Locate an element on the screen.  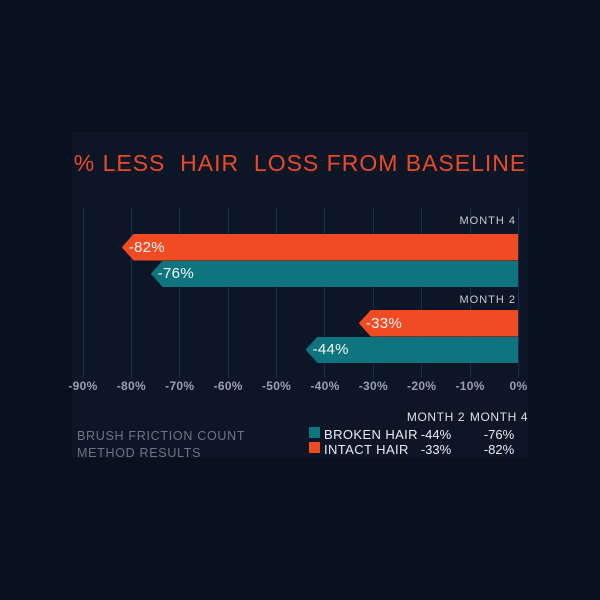
gridline--10% is located at coordinates (470, 293).